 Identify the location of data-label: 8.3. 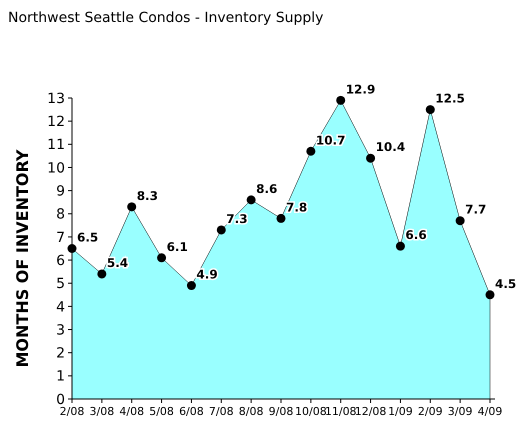
(147, 195).